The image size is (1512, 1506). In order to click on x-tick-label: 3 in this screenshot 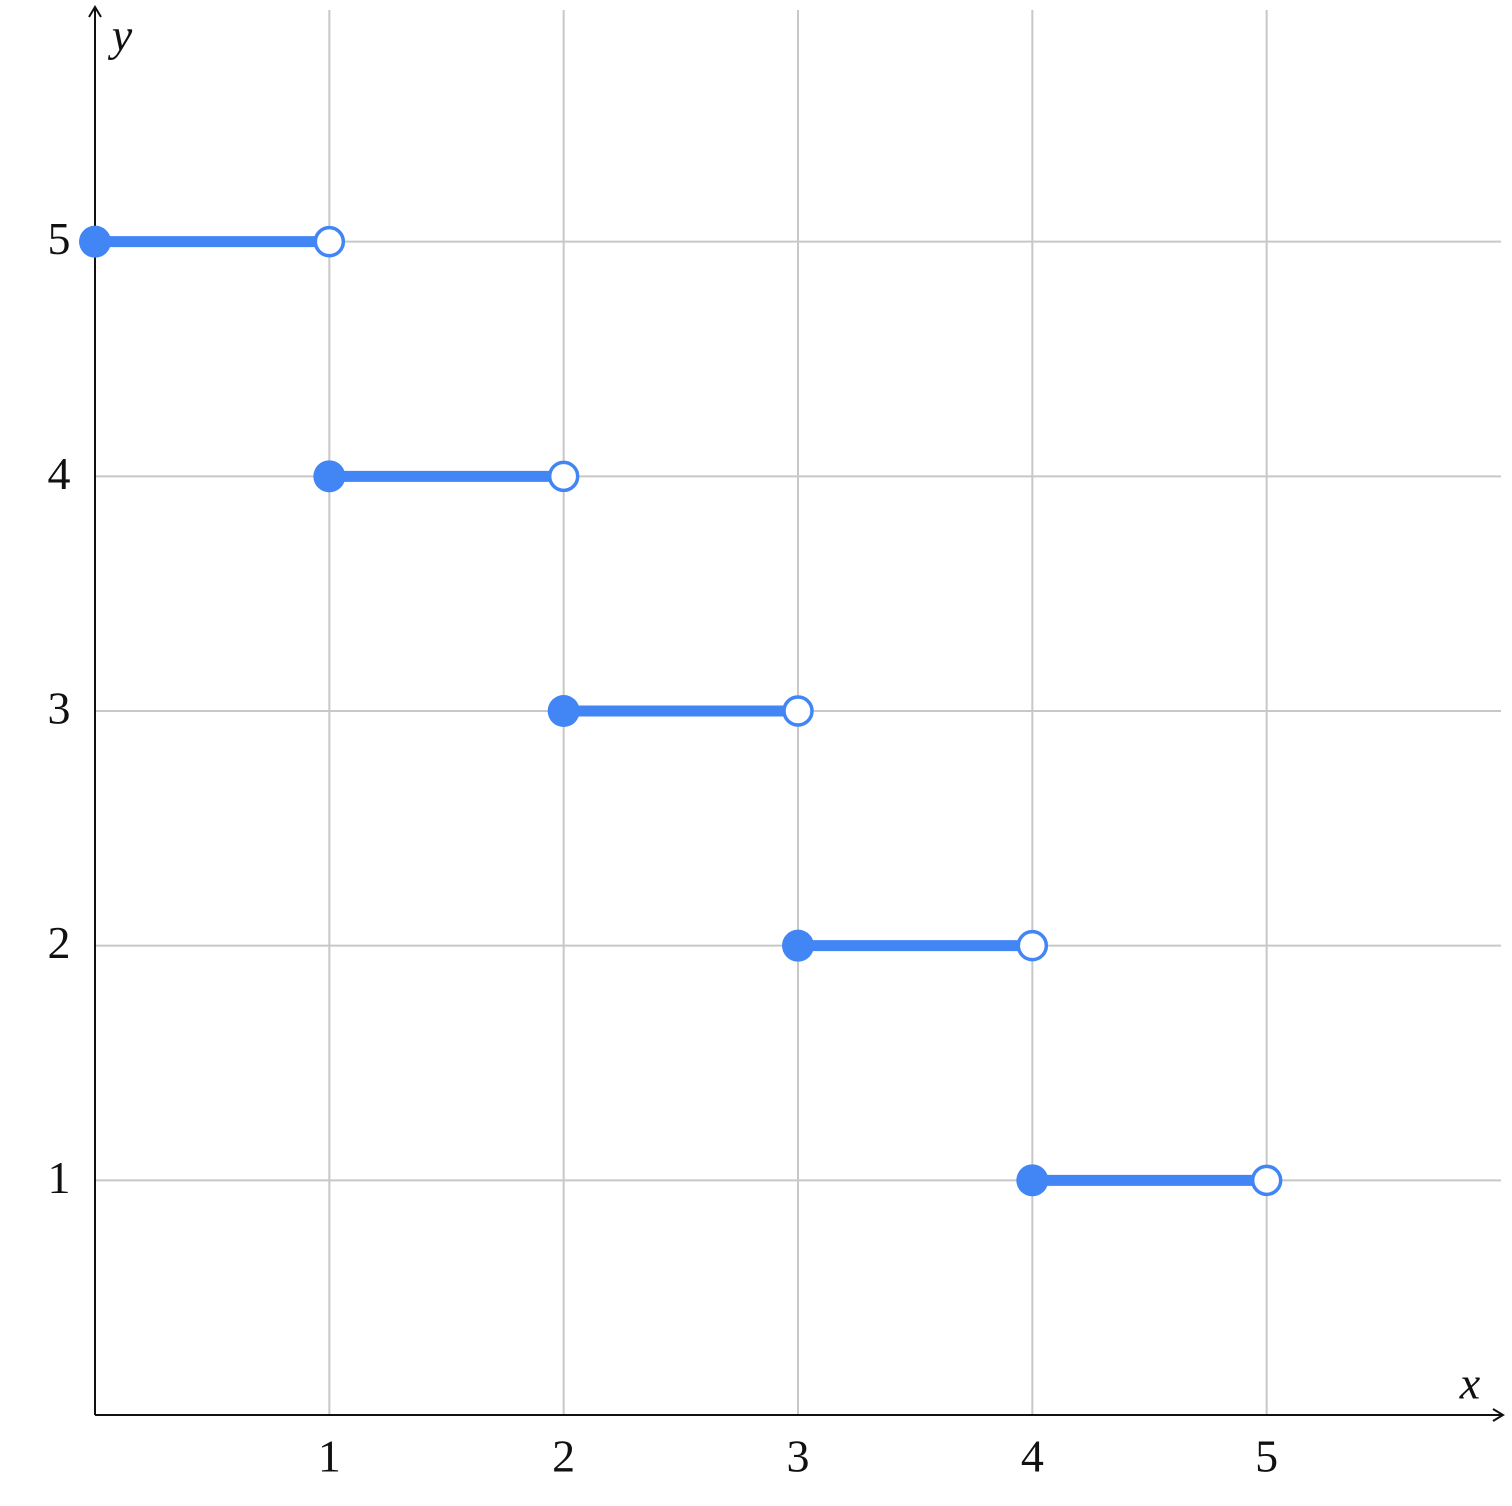, I will do `click(798, 1456)`.